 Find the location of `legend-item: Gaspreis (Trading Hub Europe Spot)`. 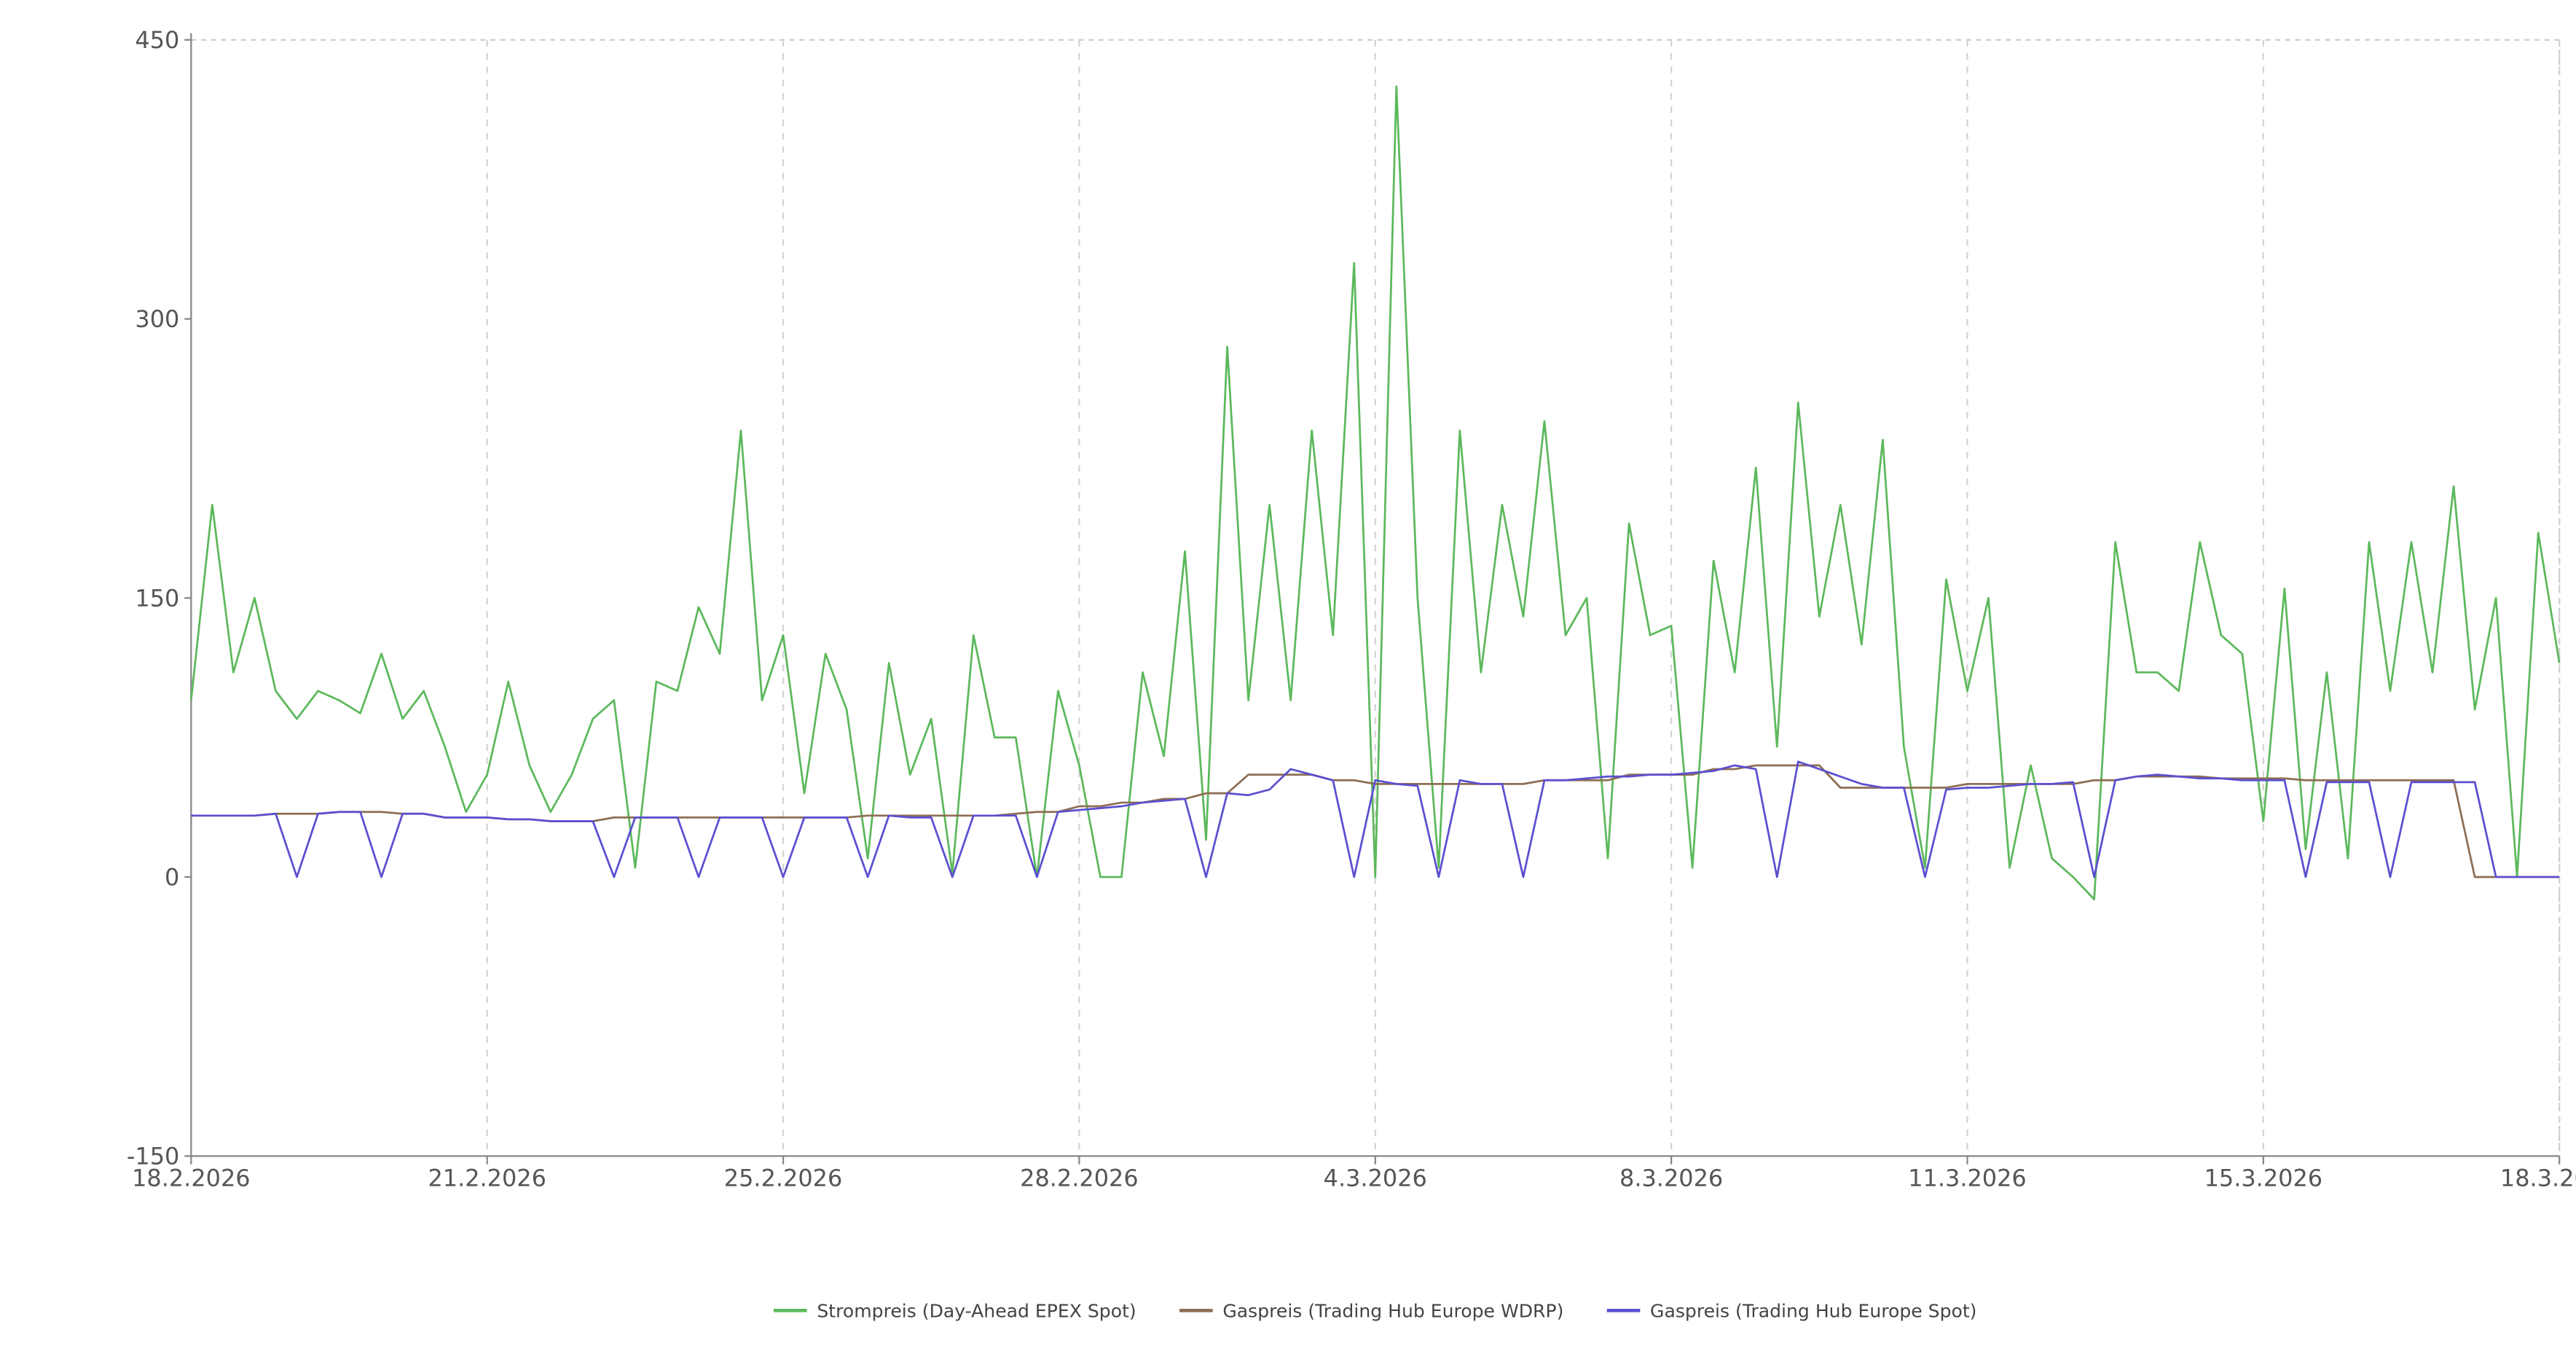

legend-item: Gaspreis (Trading Hub Europe Spot) is located at coordinates (1791, 1312).